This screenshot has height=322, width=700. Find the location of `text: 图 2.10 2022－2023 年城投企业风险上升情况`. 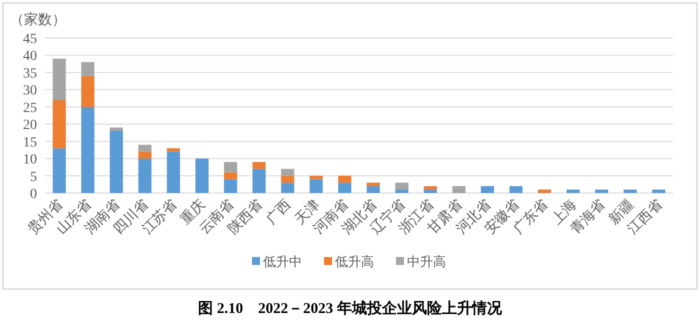

text: 图 2.10 2022－2023 年城投企业风险上升情况 is located at coordinates (350, 308).